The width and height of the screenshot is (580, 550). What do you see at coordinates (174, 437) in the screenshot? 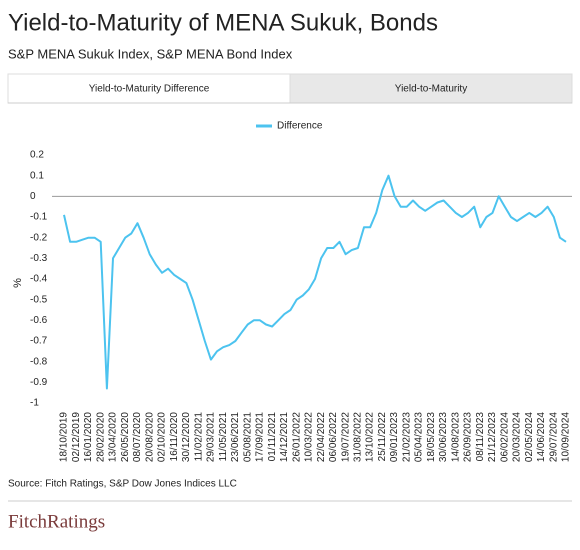
I see `x-tick-label: 16/11/2020` at bounding box center [174, 437].